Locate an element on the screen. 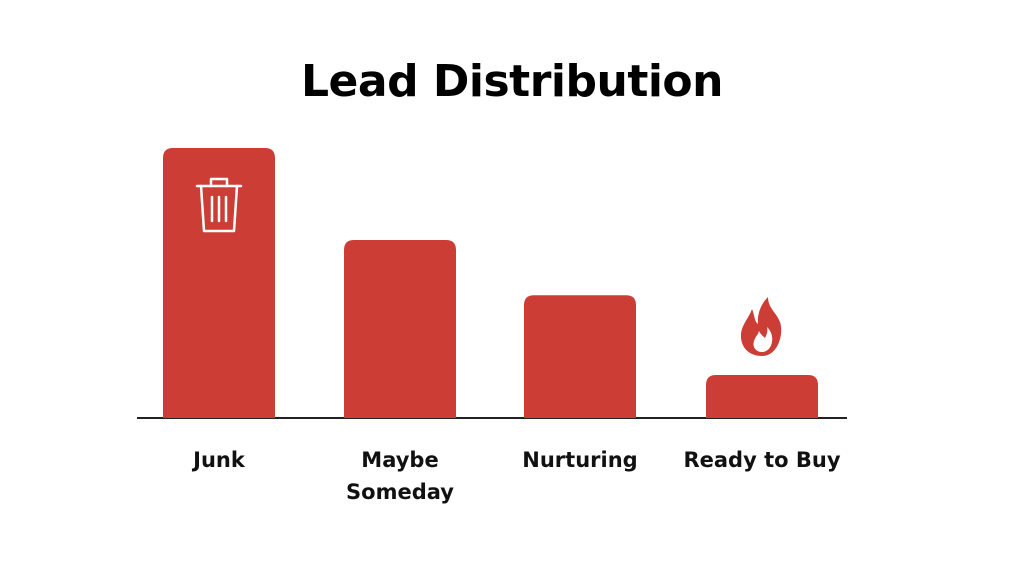  flame-icon is located at coordinates (761, 326).